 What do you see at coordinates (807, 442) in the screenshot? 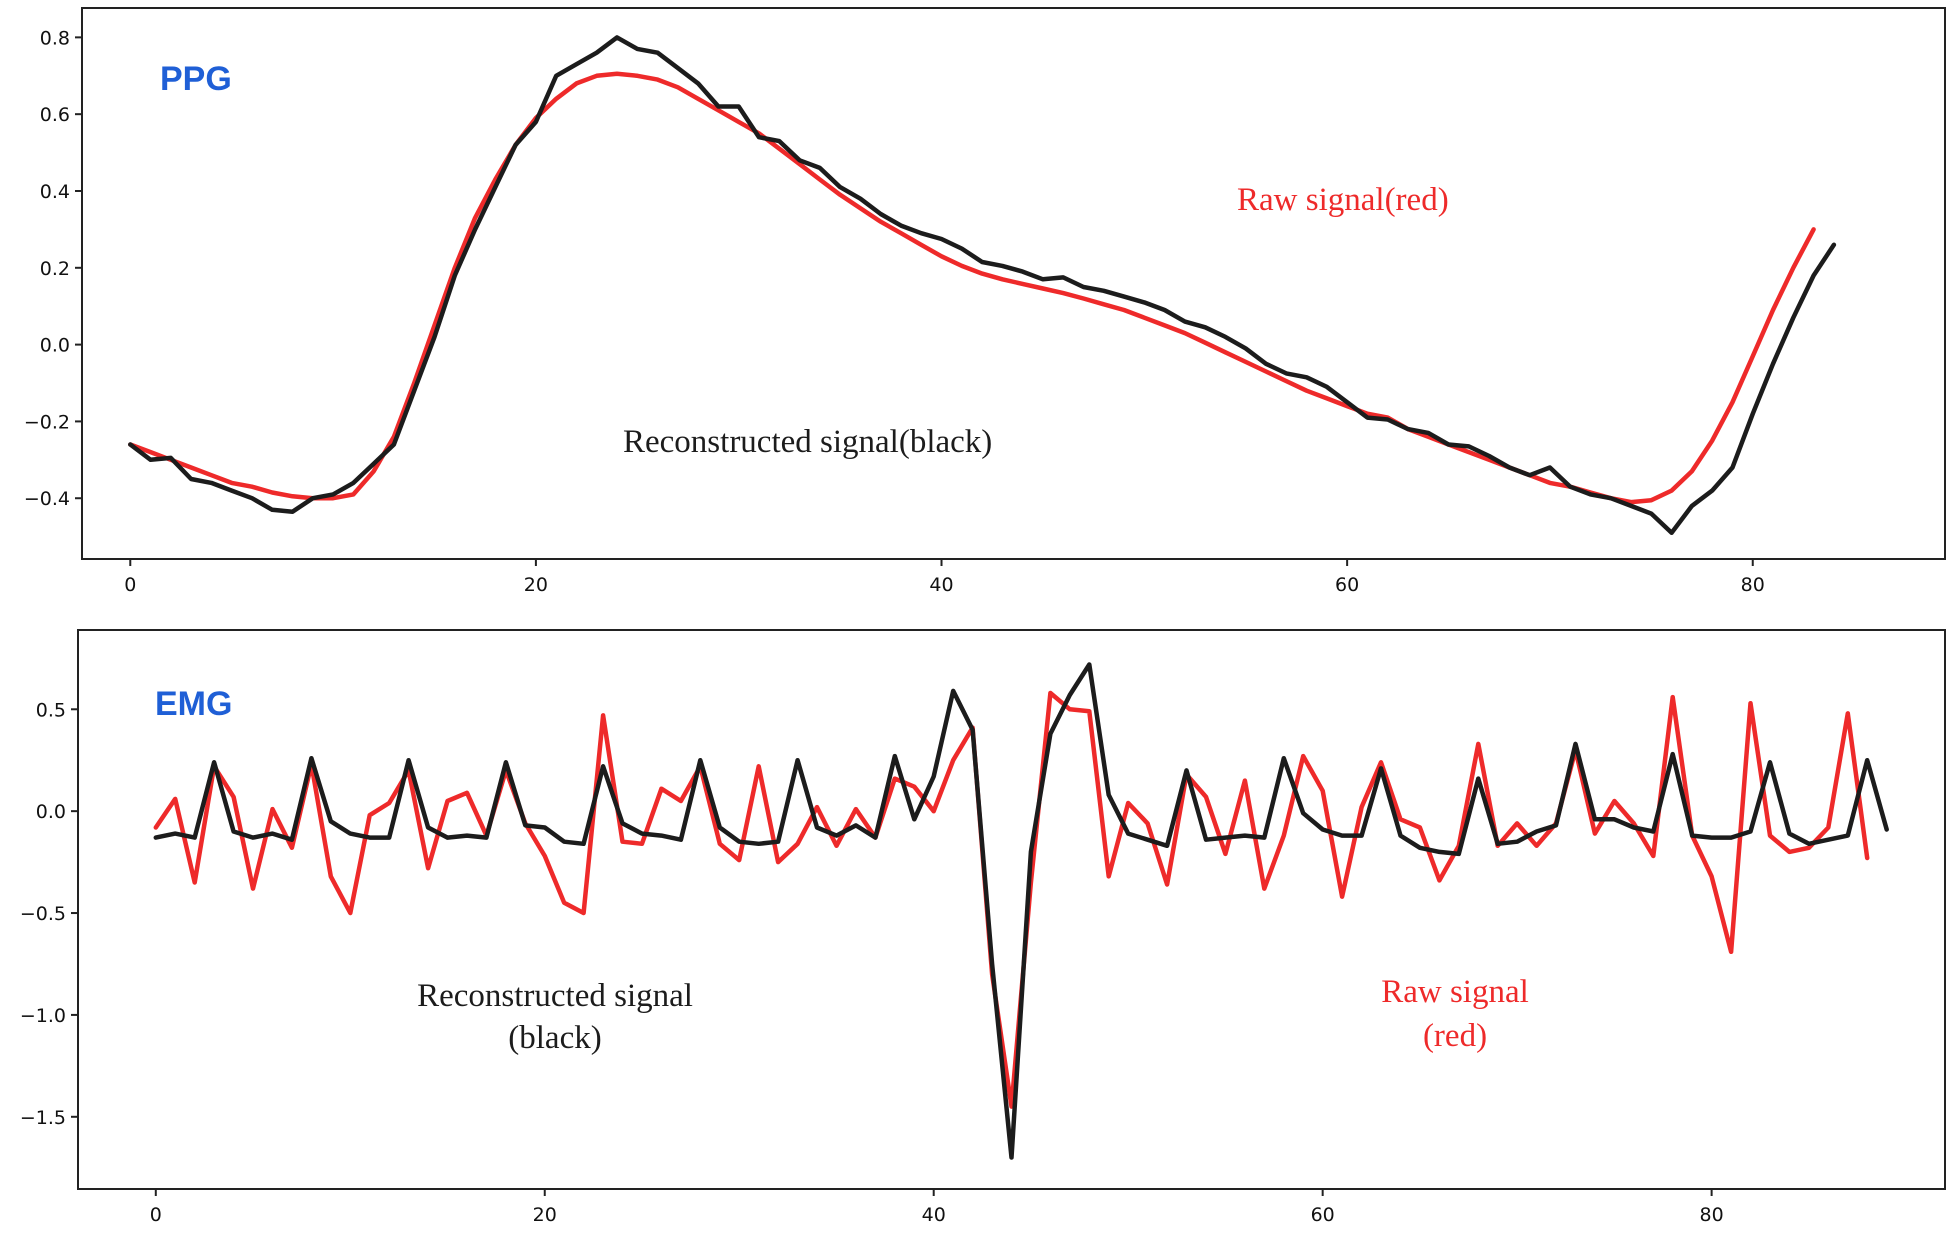
I see `ppg-reconstructed-annotation: Reconstructed signal(black)` at bounding box center [807, 442].